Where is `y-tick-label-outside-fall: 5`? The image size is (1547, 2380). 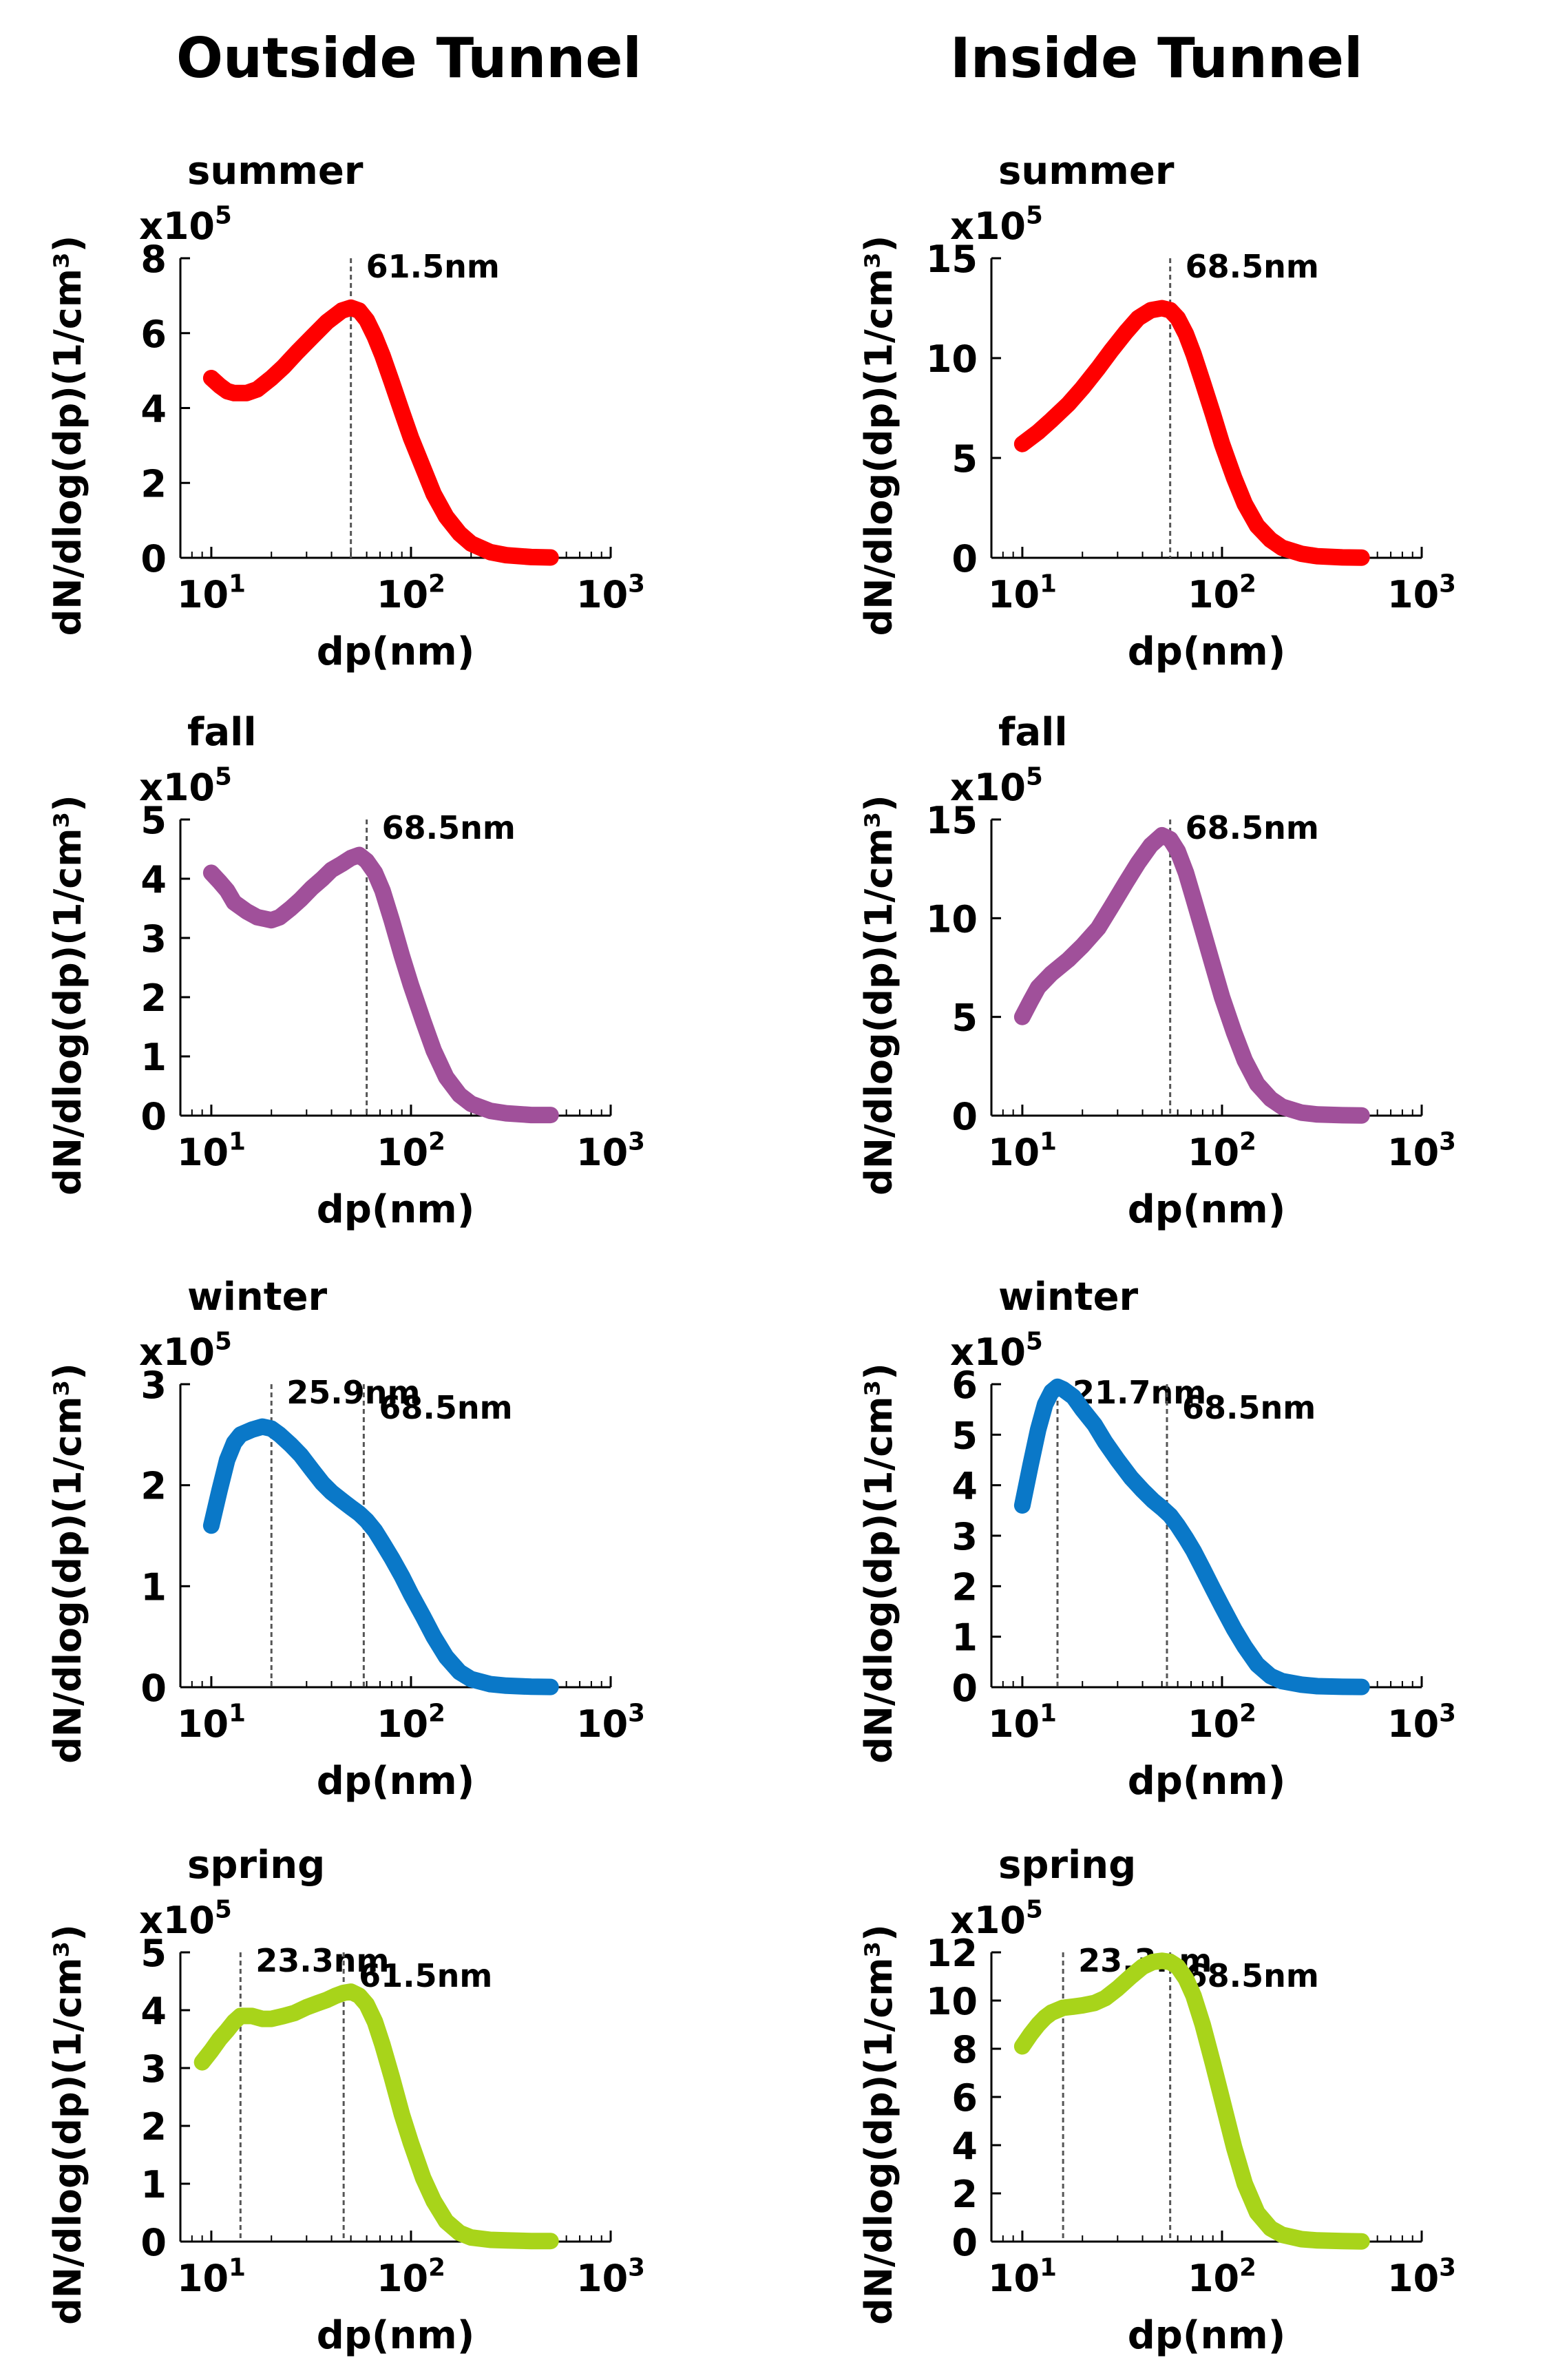 y-tick-label-outside-fall: 5 is located at coordinates (153, 820).